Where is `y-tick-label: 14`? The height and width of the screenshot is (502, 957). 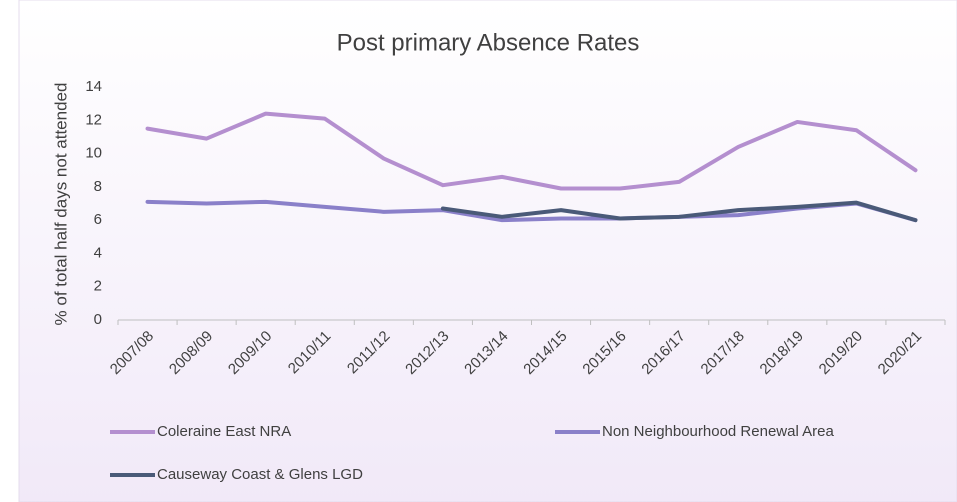 y-tick-label: 14 is located at coordinates (93, 86).